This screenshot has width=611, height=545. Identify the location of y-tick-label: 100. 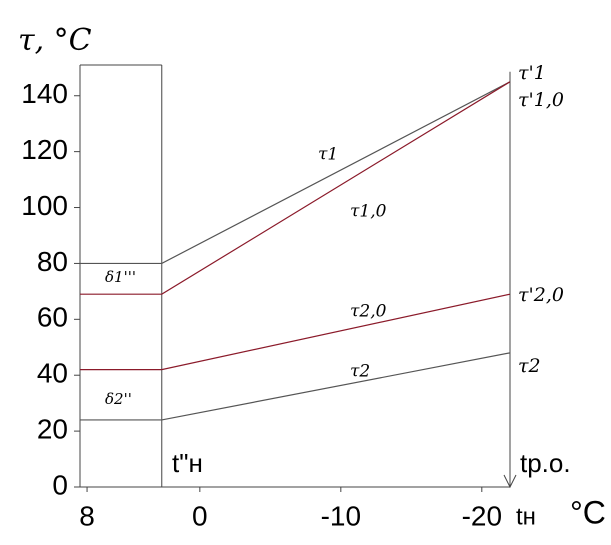
(44, 205).